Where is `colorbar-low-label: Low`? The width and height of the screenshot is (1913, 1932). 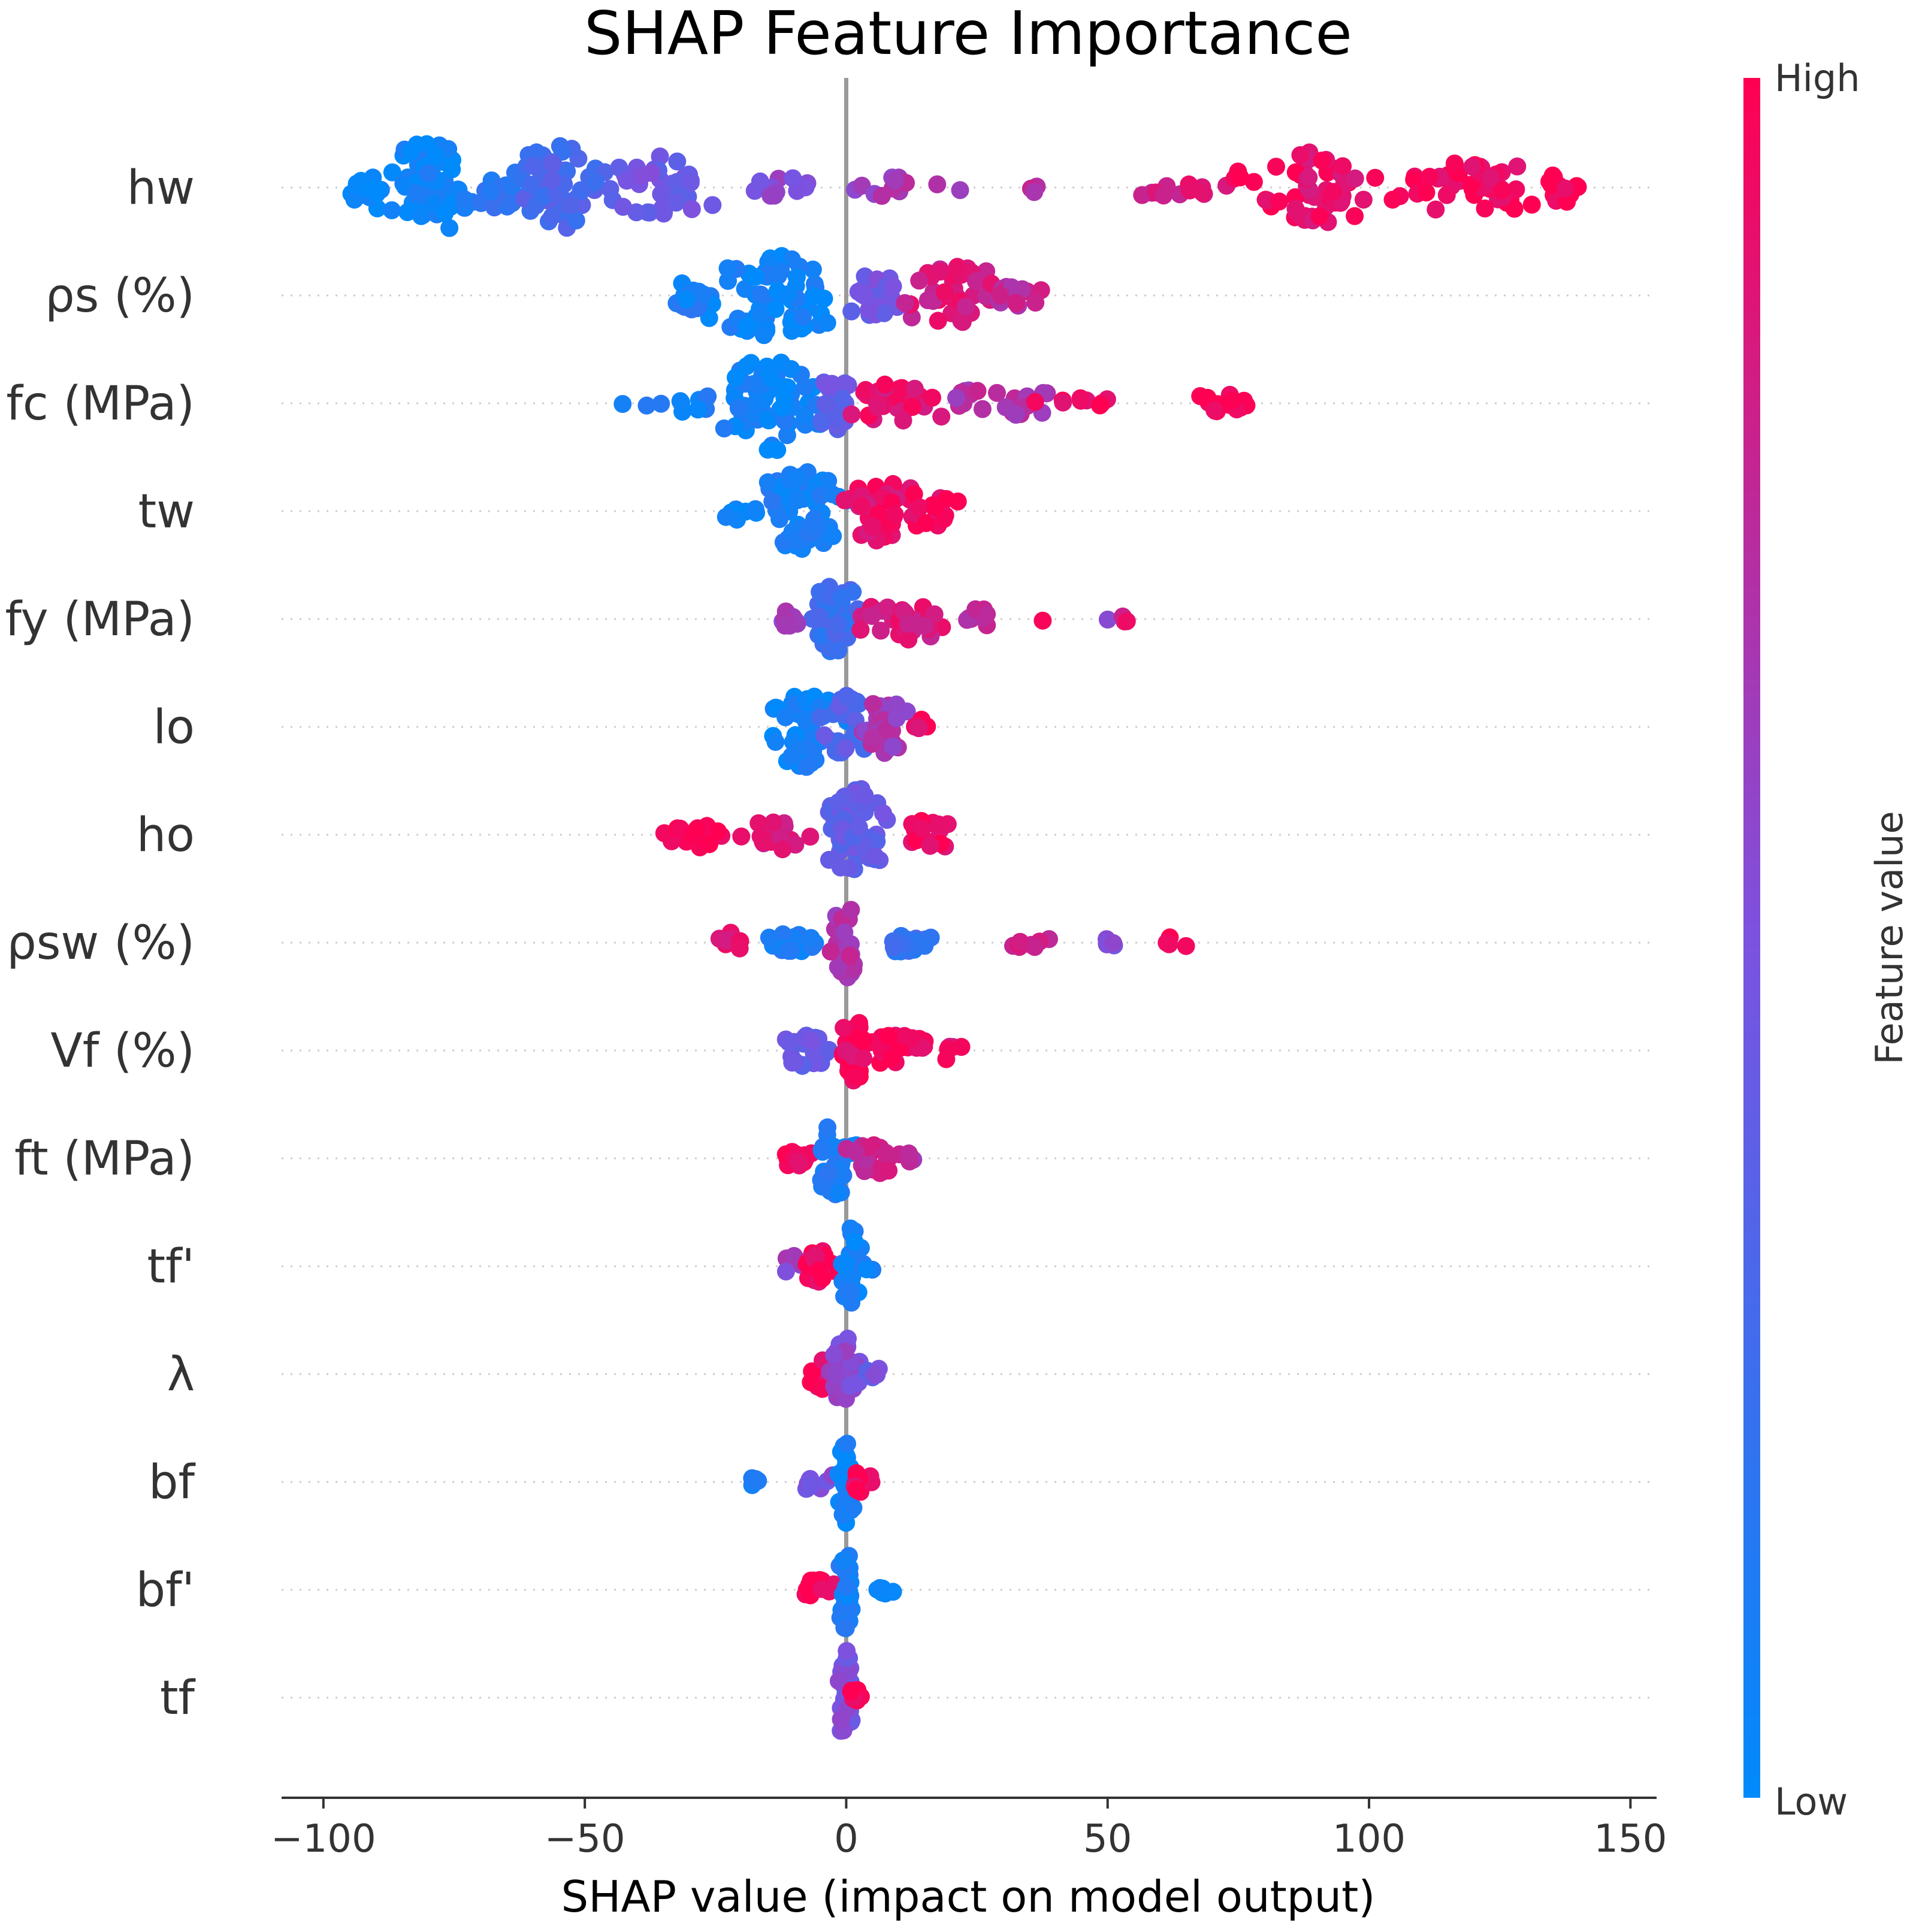
colorbar-low-label: Low is located at coordinates (1811, 1802).